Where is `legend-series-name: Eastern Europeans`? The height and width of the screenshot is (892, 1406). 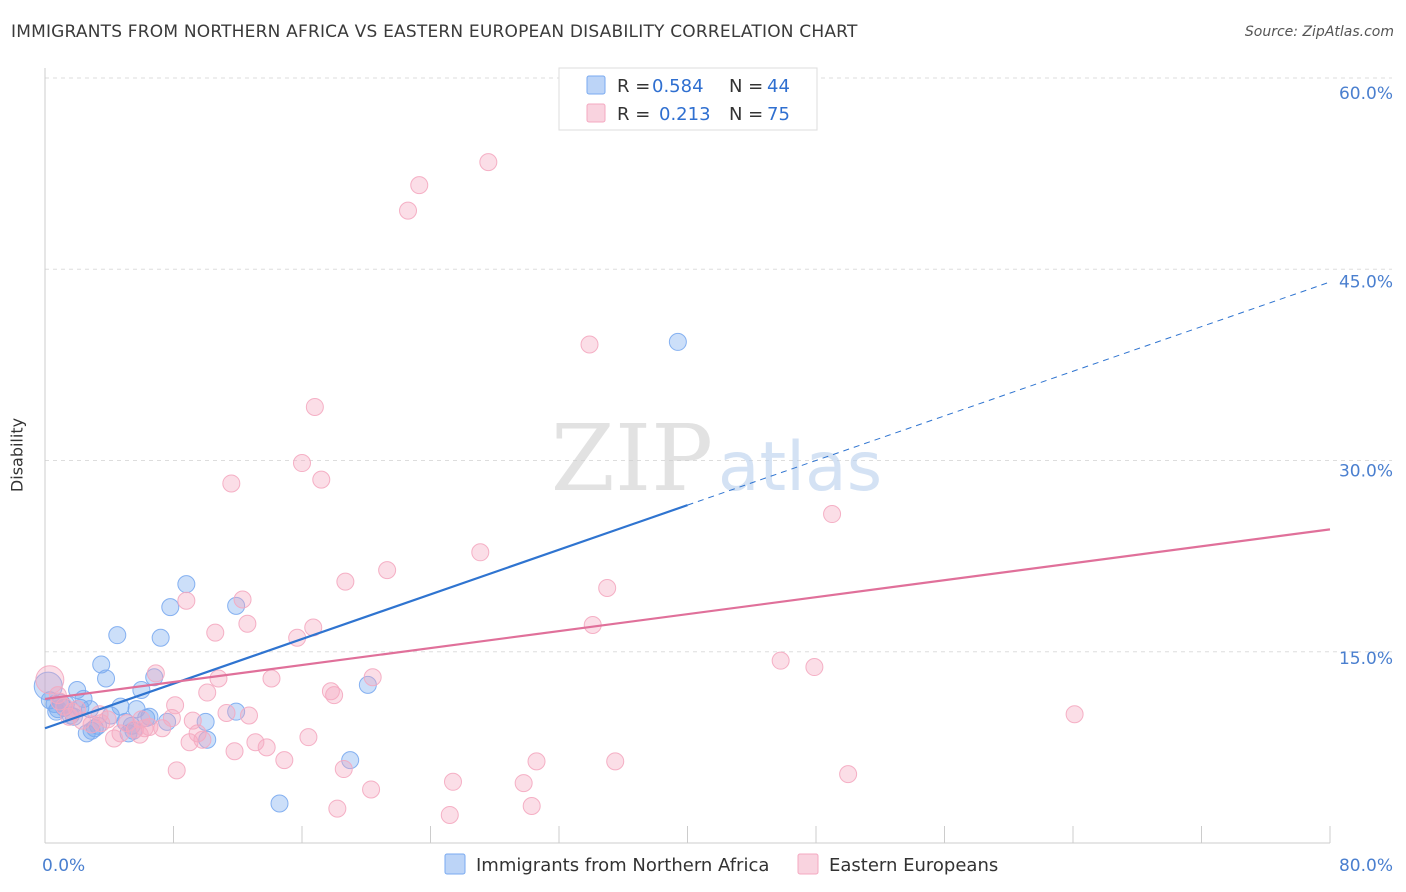
legend-series-name: Eastern Europeans is located at coordinates (913, 865).